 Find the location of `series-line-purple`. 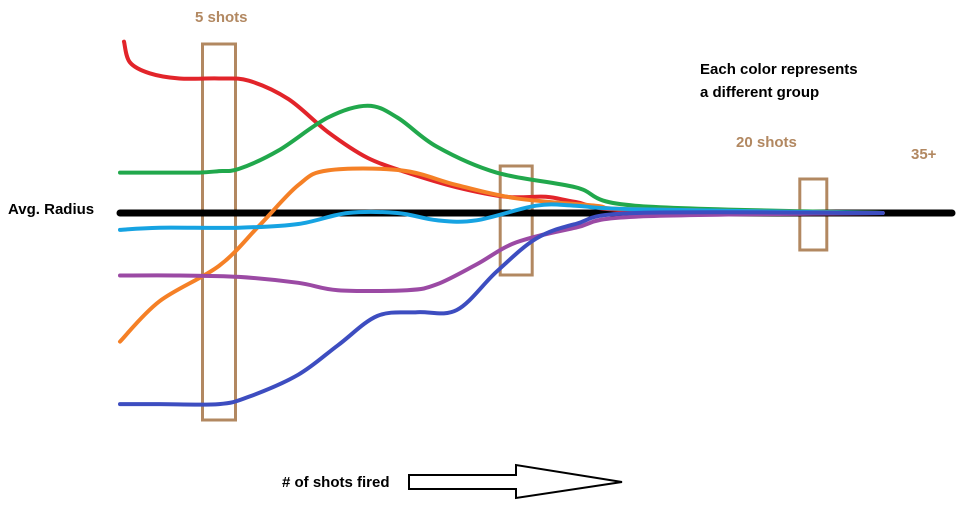

series-line-purple is located at coordinates (501, 252).